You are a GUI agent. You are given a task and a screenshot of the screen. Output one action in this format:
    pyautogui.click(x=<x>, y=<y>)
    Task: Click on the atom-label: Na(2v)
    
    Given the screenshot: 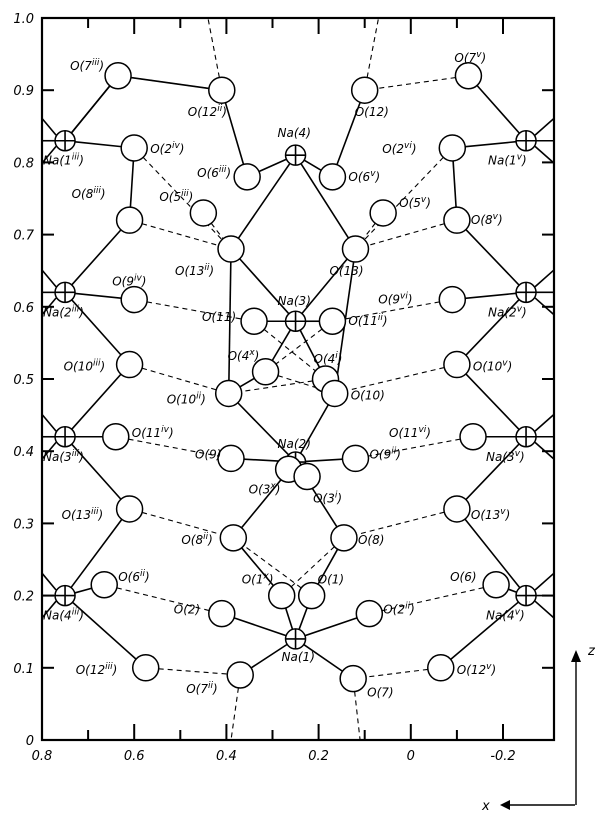 What is the action you would take?
    pyautogui.click(x=507, y=311)
    